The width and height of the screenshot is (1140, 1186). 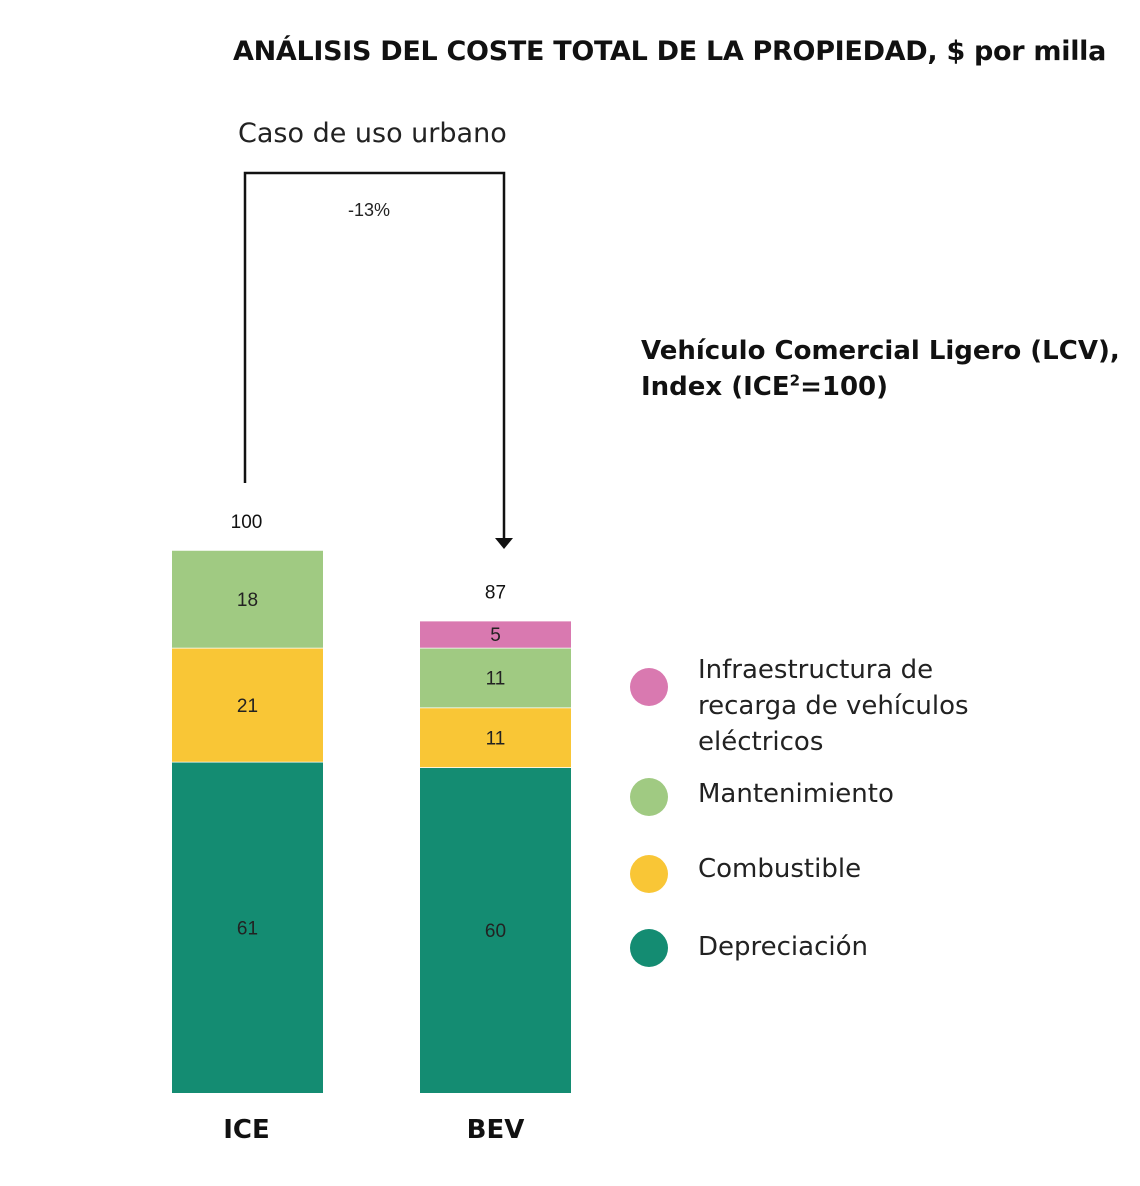 I want to click on change-percentage-label: -13%, so click(x=369, y=210).